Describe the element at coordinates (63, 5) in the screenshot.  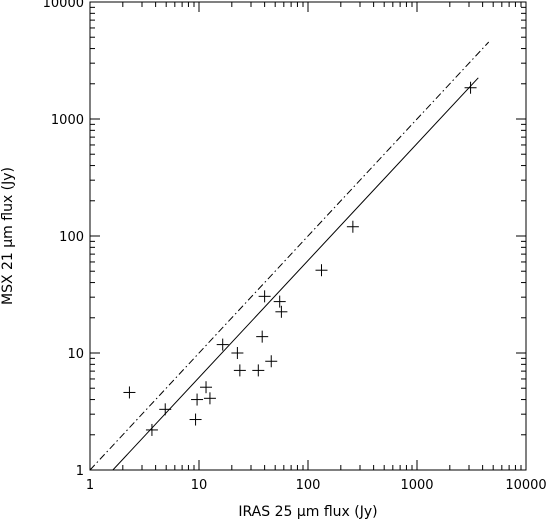
I see `y-tick-label: 10000` at that location.